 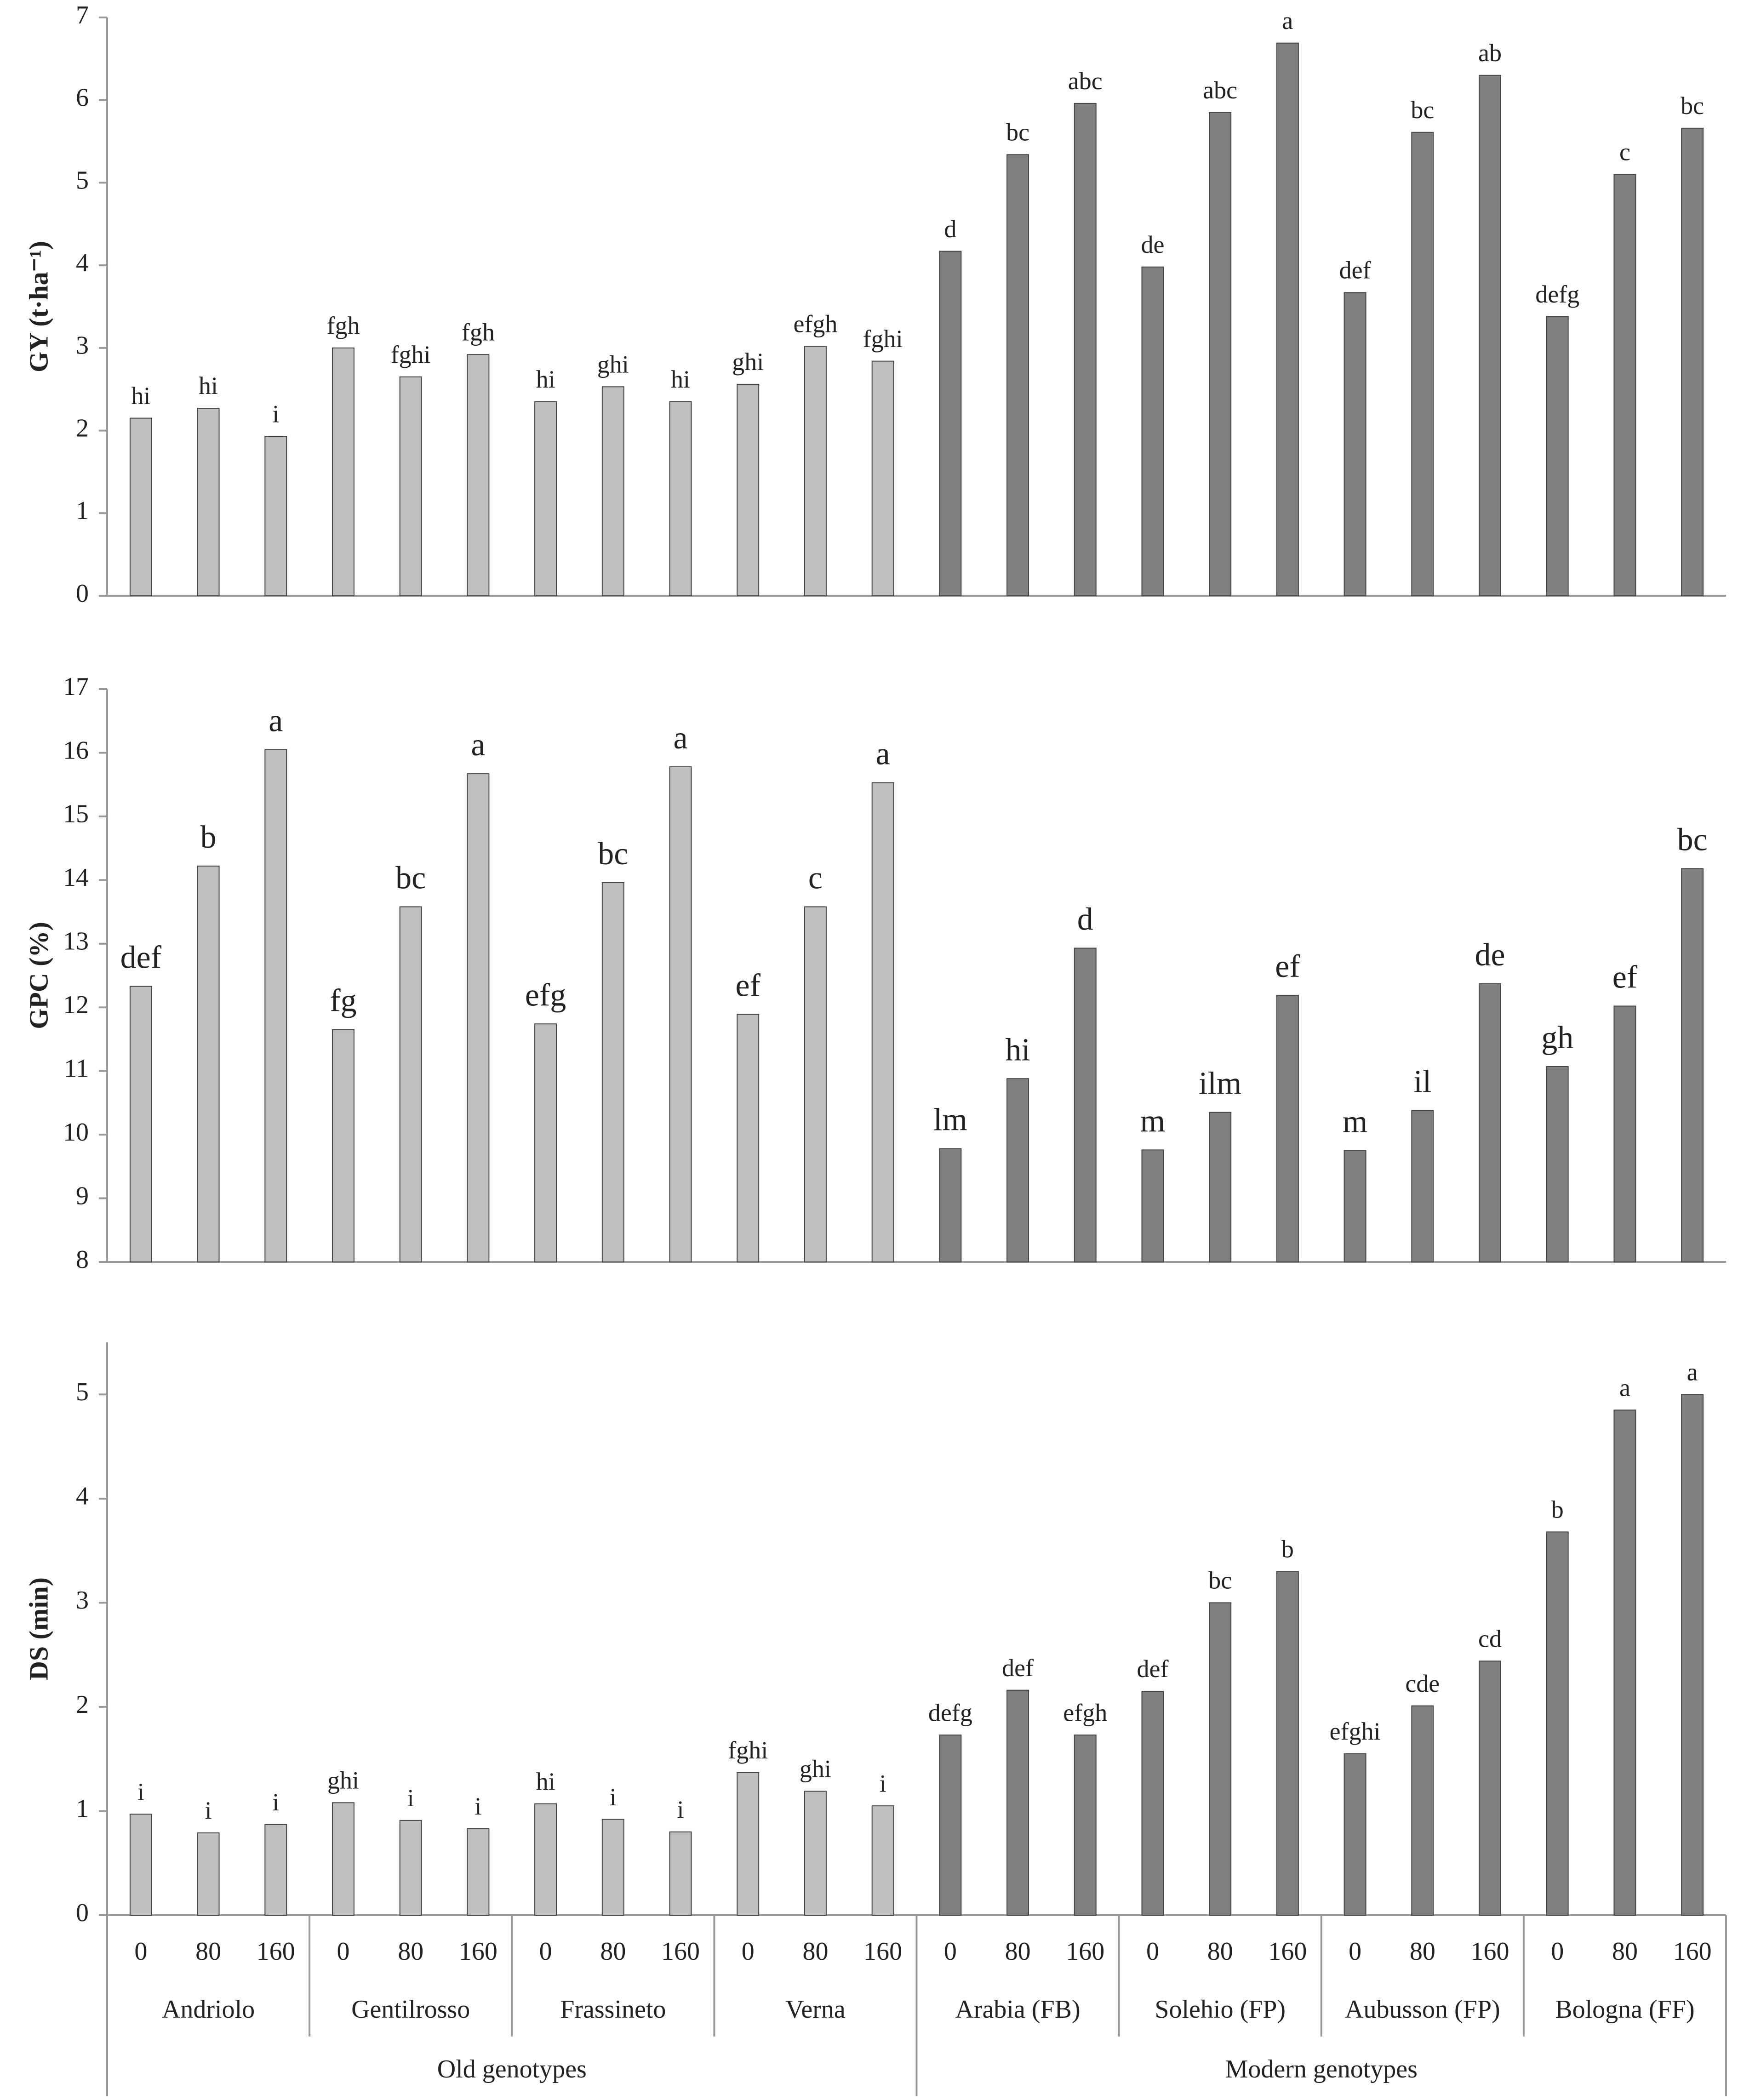 I want to click on genotype-label: Andriolo, so click(x=209, y=2009).